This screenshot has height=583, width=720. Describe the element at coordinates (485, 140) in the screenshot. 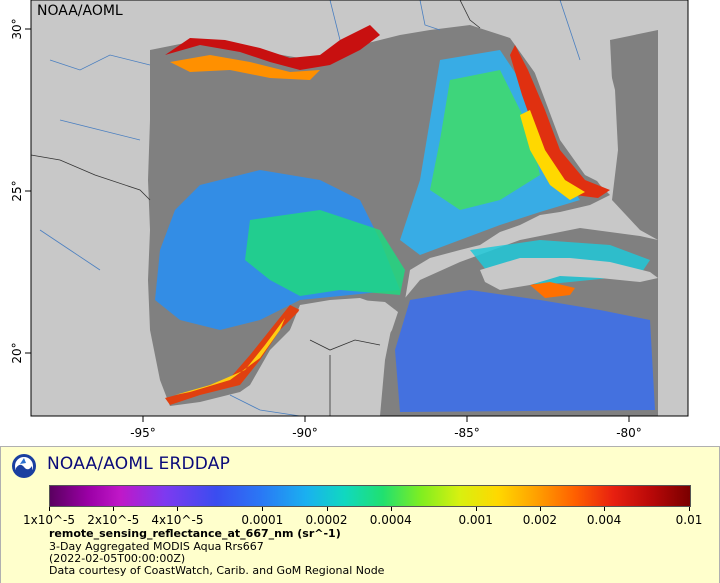

I see `reflectance-field-east-green` at that location.